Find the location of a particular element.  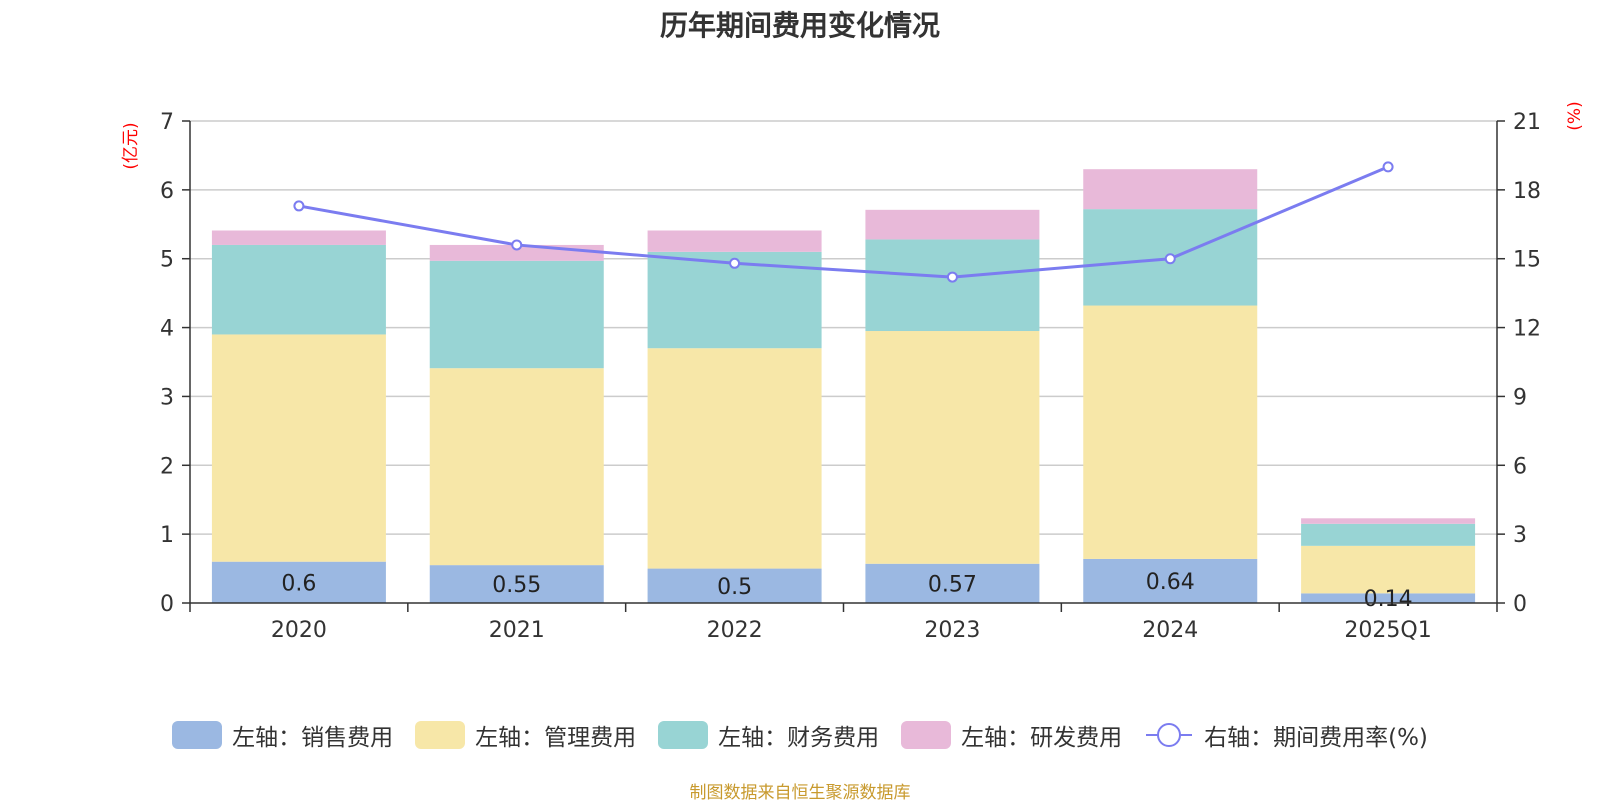

y-left-unit: (亿元) is located at coordinates (131, 145).